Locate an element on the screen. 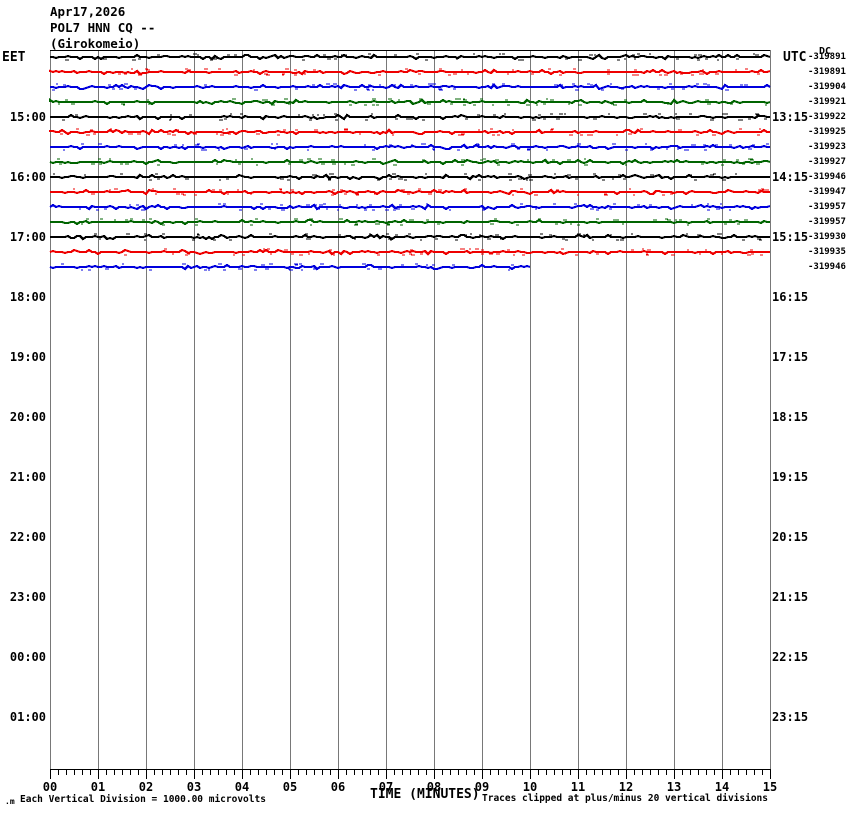 This screenshot has height=814, width=850. right-hour-label: 19:15 is located at coordinates (790, 477).